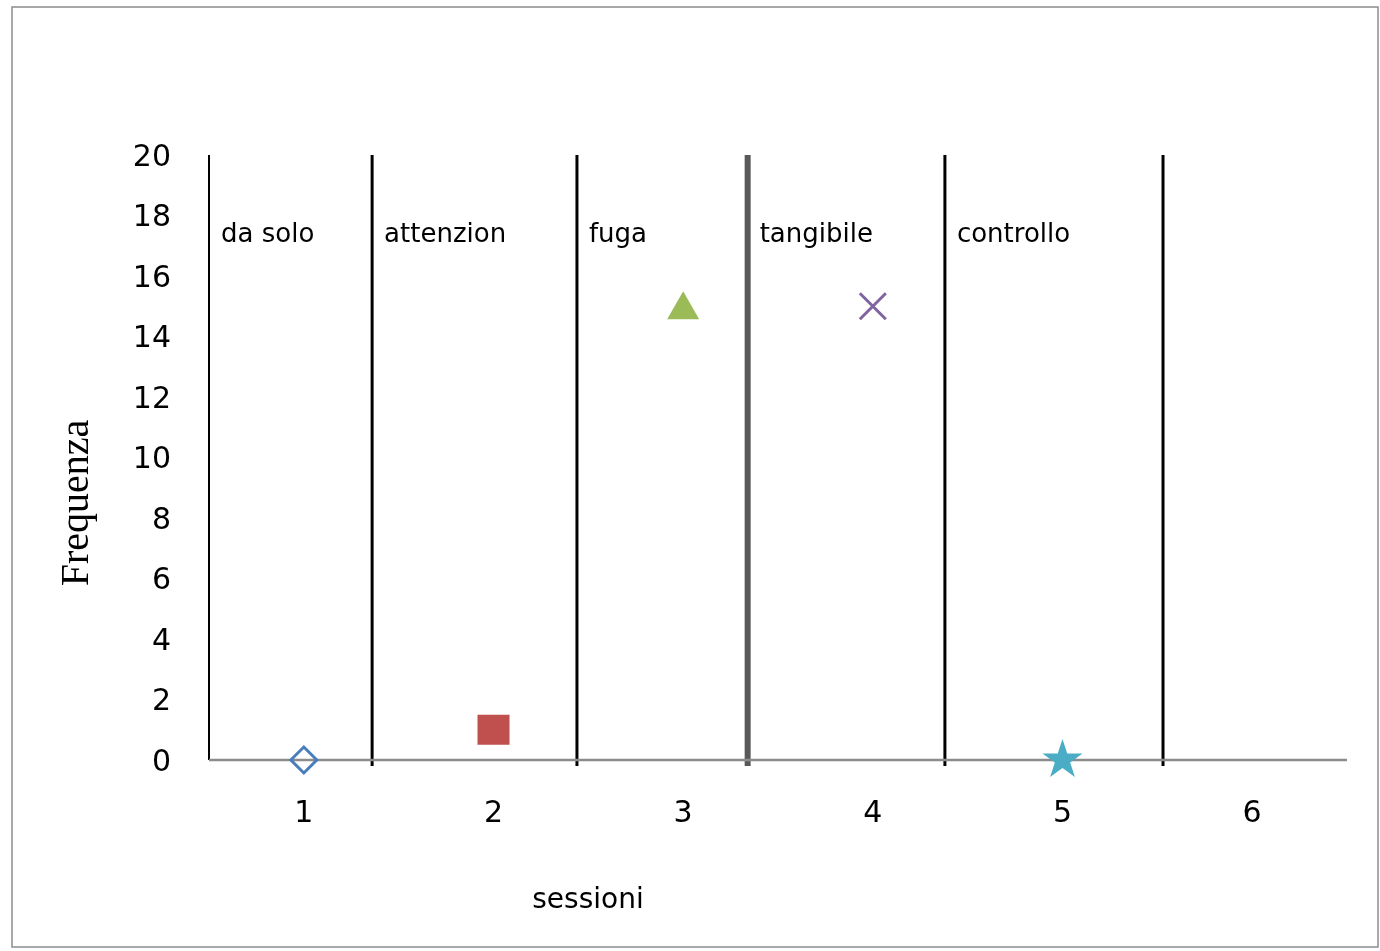 The height and width of the screenshot is (951, 1380). I want to click on annotation: fuga, so click(618, 233).